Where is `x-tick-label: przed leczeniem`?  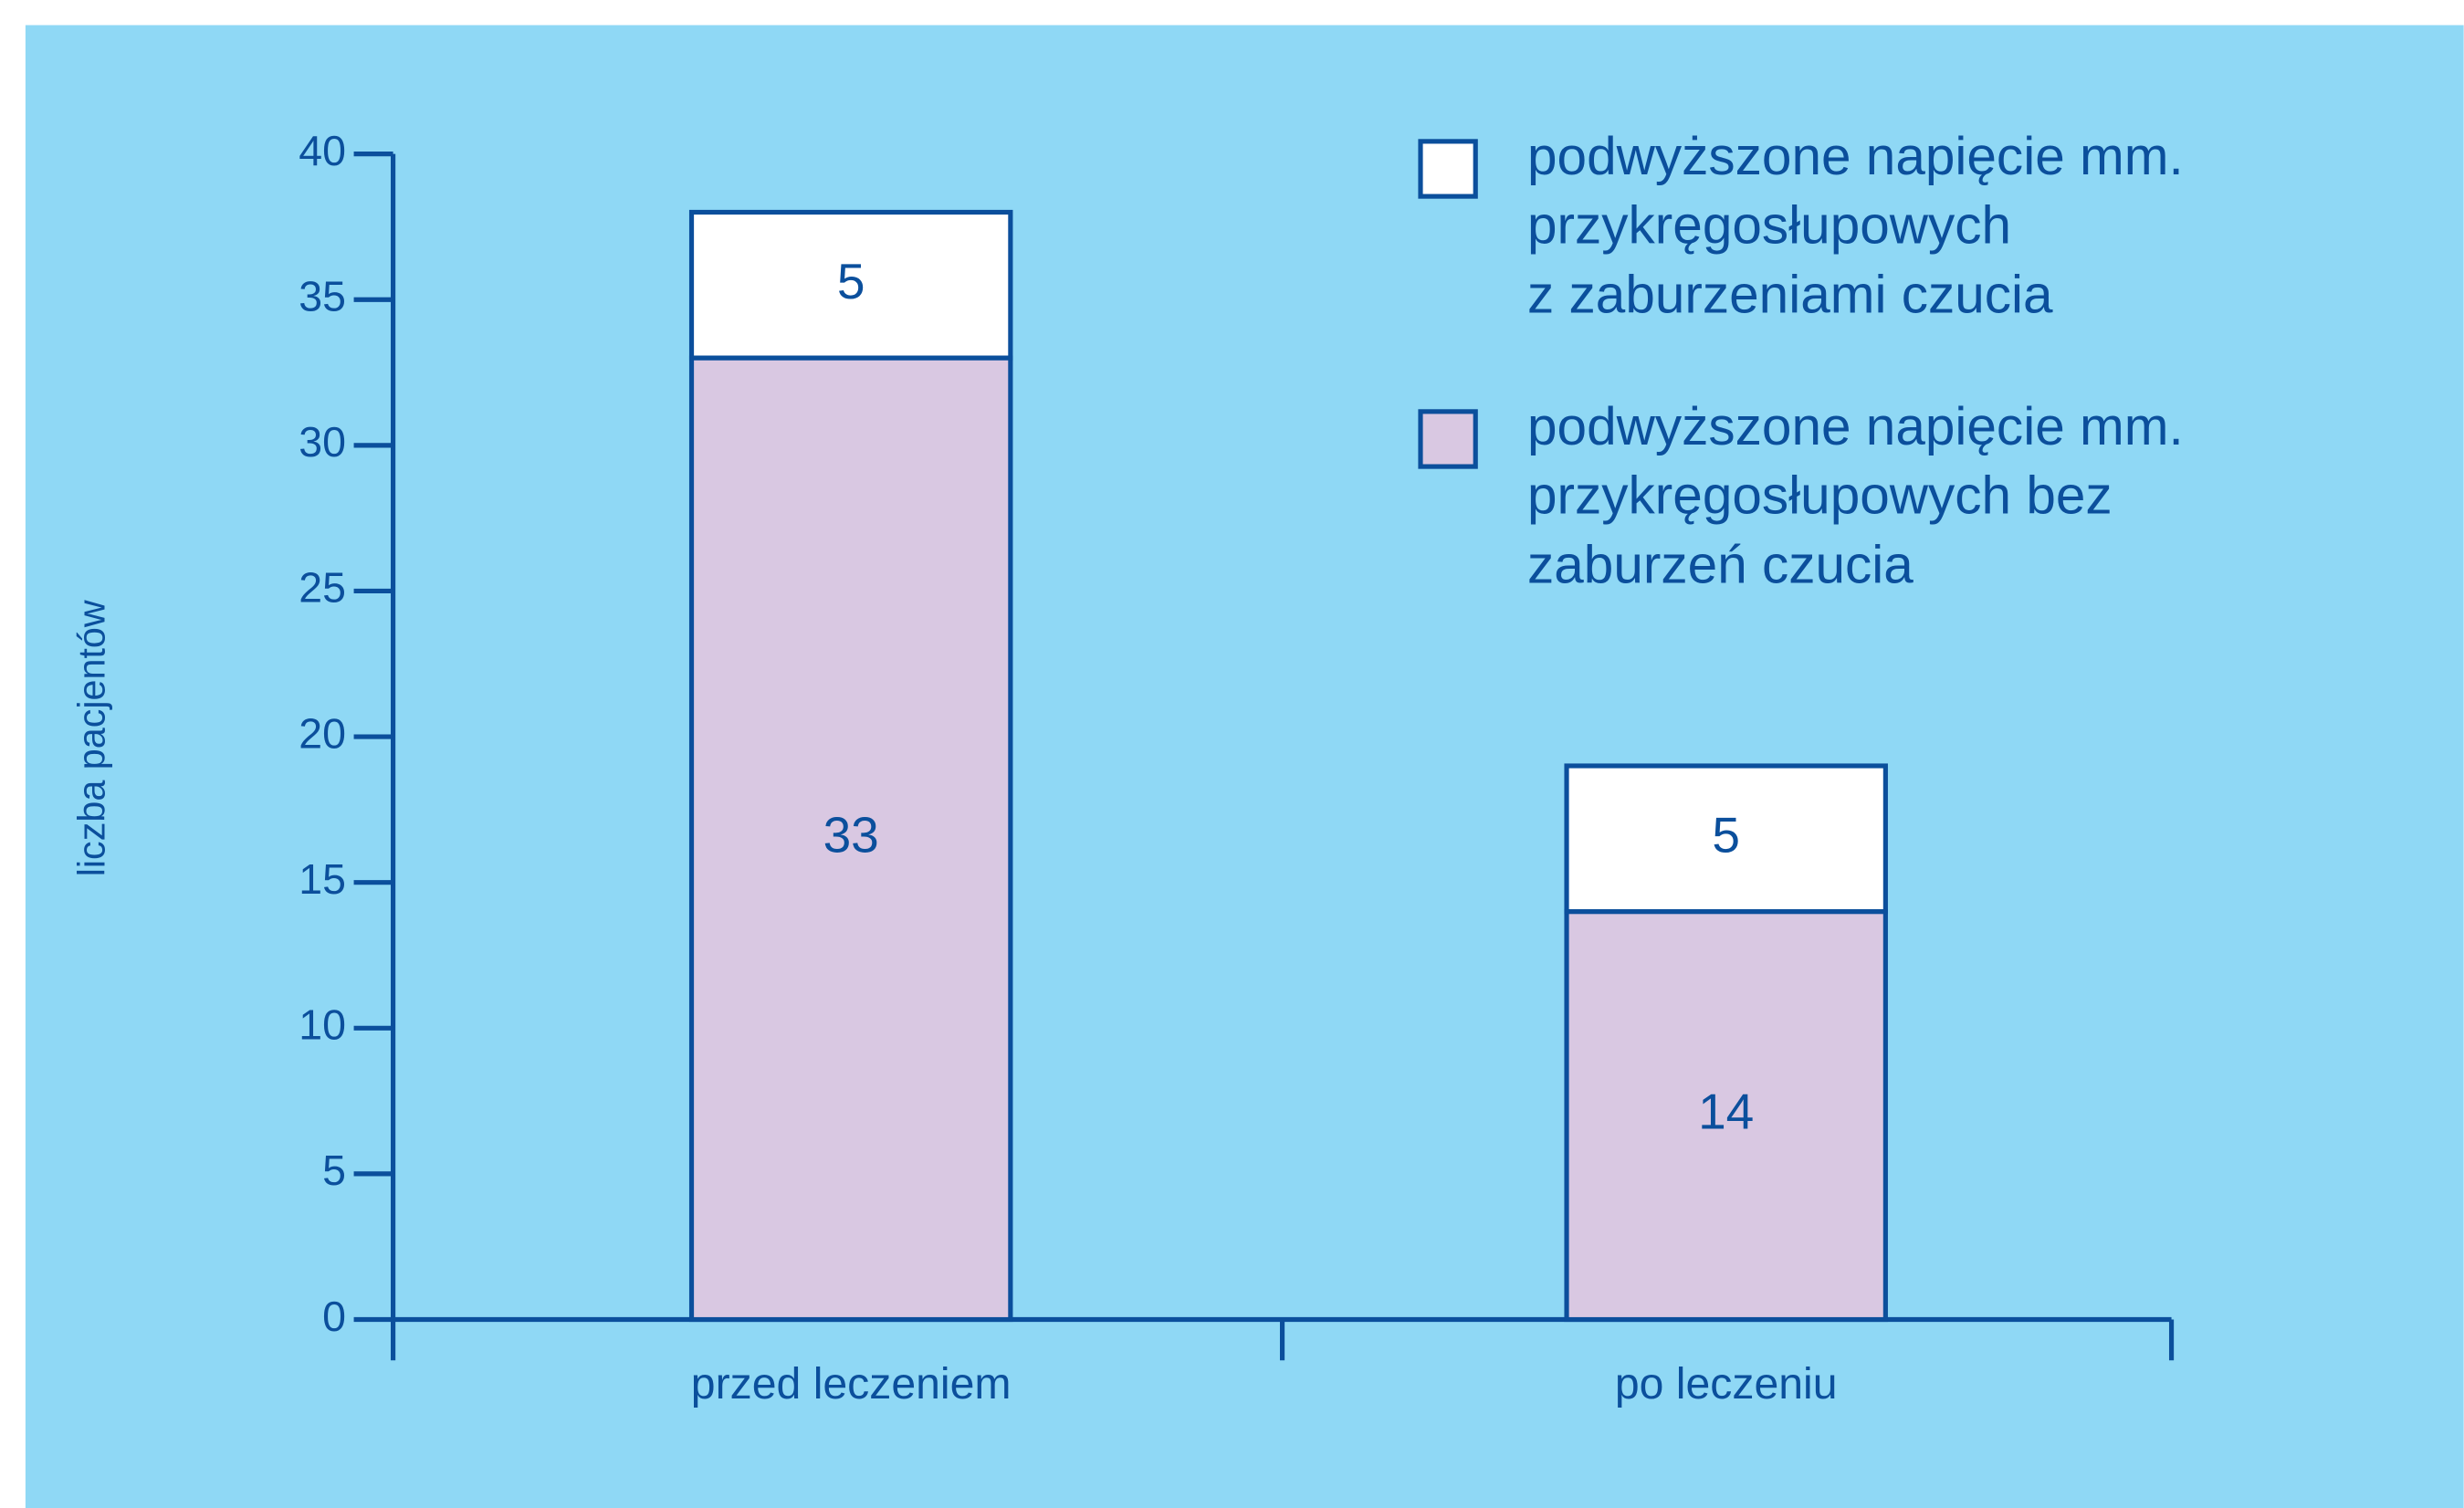 x-tick-label: przed leczeniem is located at coordinates (851, 1384).